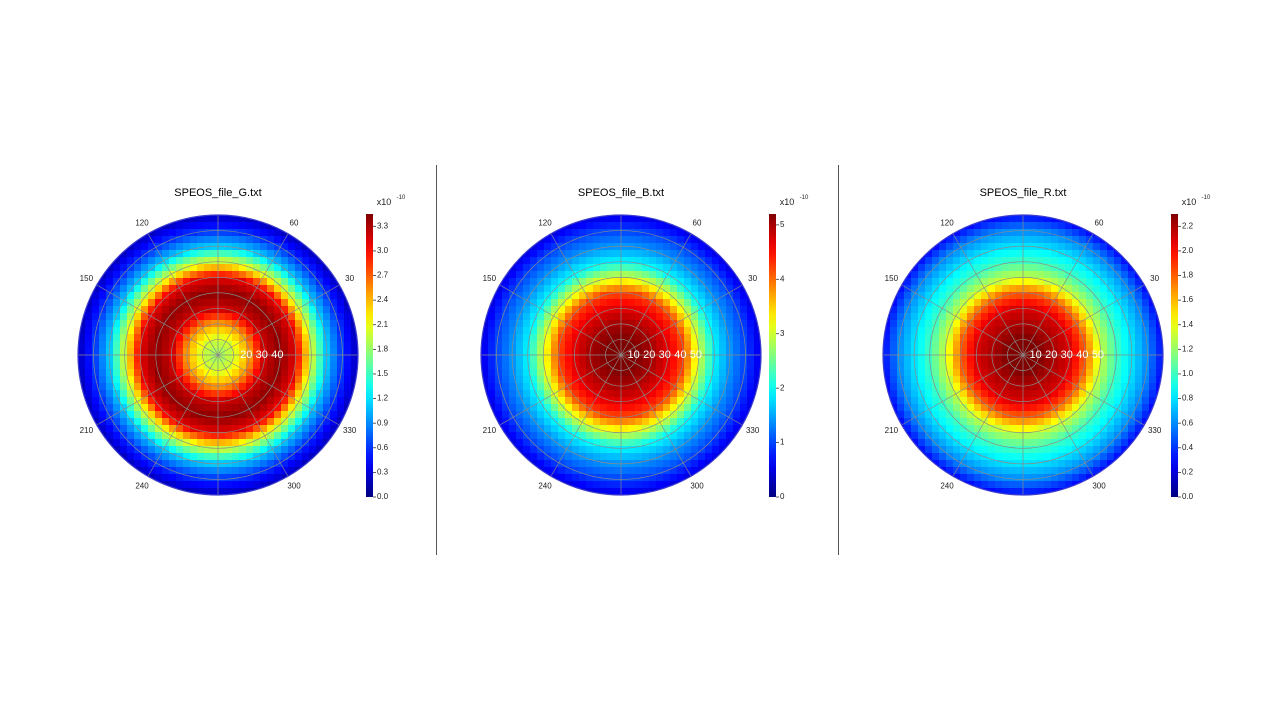 The width and height of the screenshot is (1280, 720). I want to click on colorbar-tick-label: 3.0, so click(383, 250).